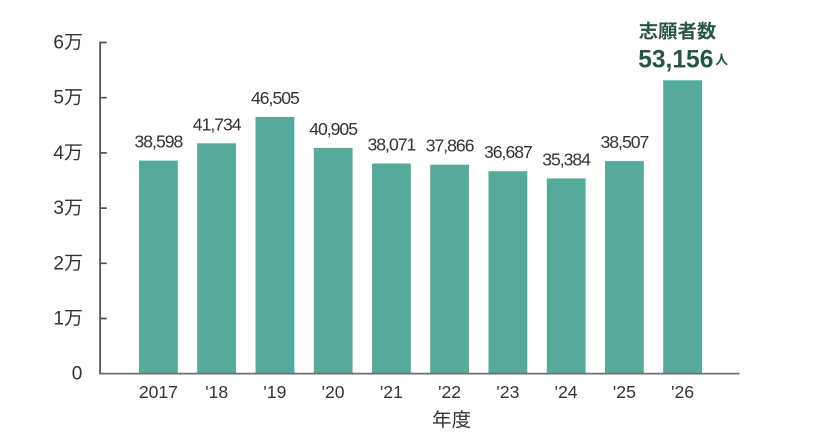 The image size is (840, 446). I want to click on svg-text: '22, so click(449, 392).